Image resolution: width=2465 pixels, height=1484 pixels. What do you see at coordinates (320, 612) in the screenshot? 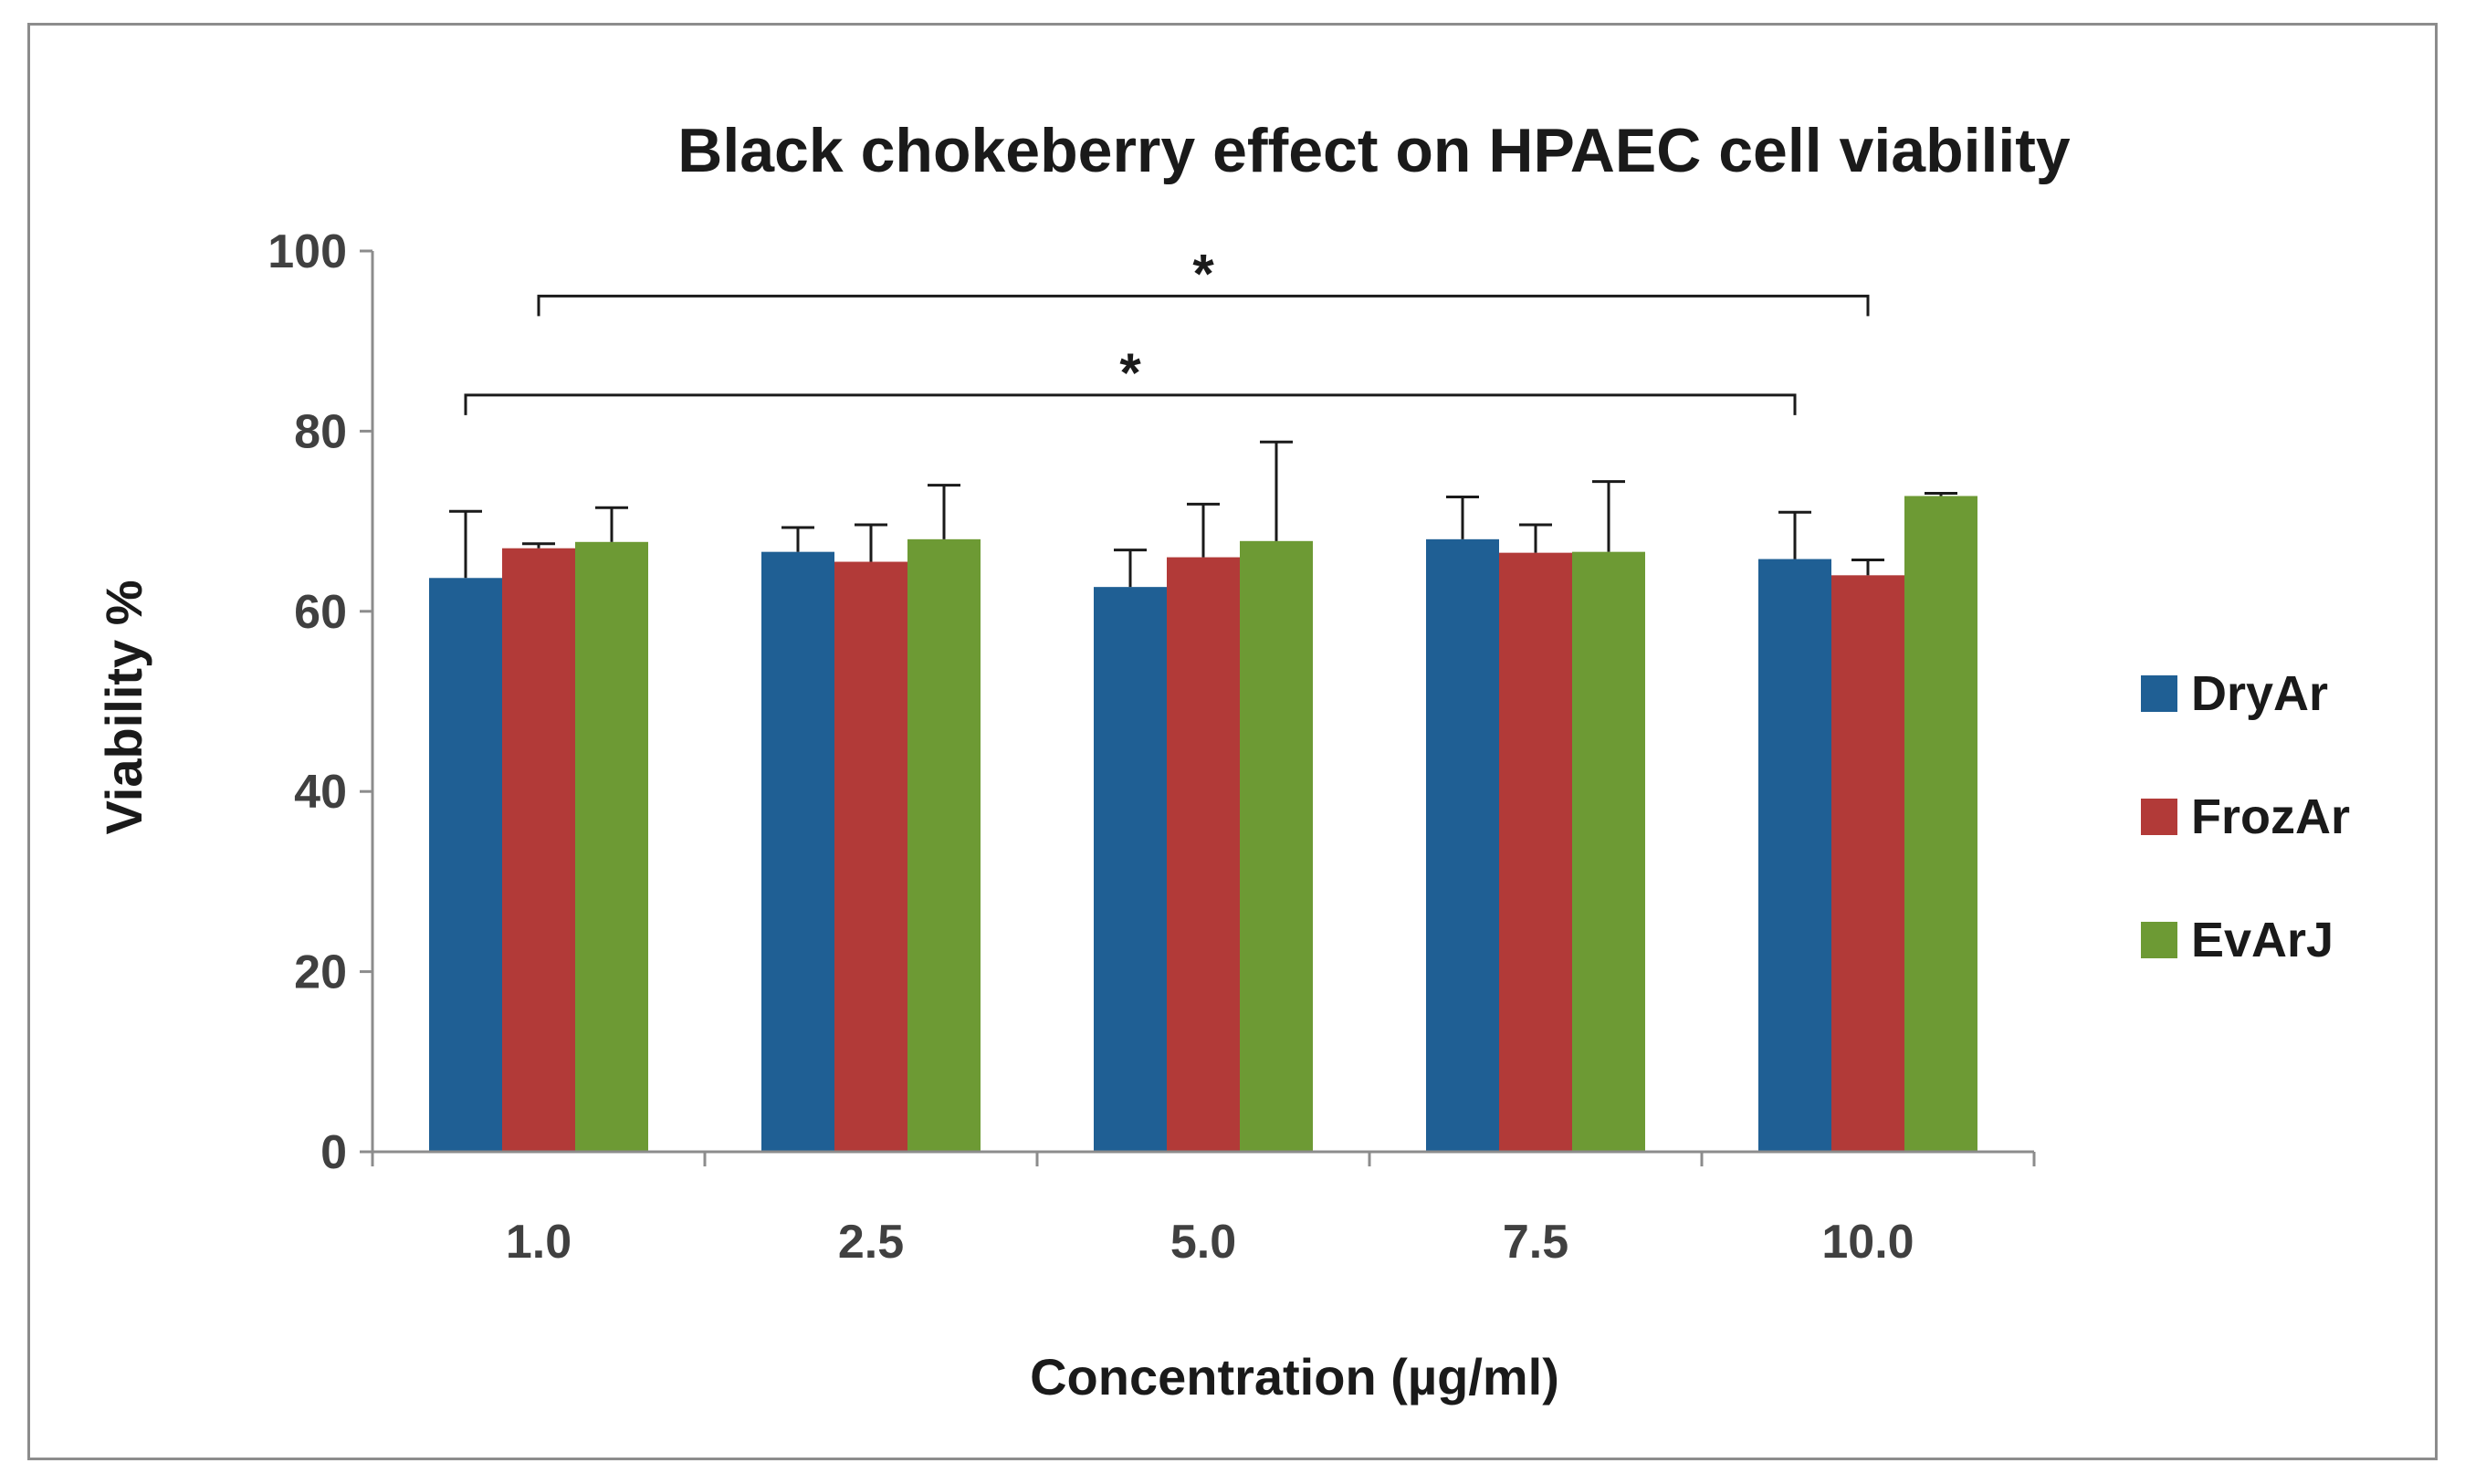
I see `y-tick-label: 60` at bounding box center [320, 612].